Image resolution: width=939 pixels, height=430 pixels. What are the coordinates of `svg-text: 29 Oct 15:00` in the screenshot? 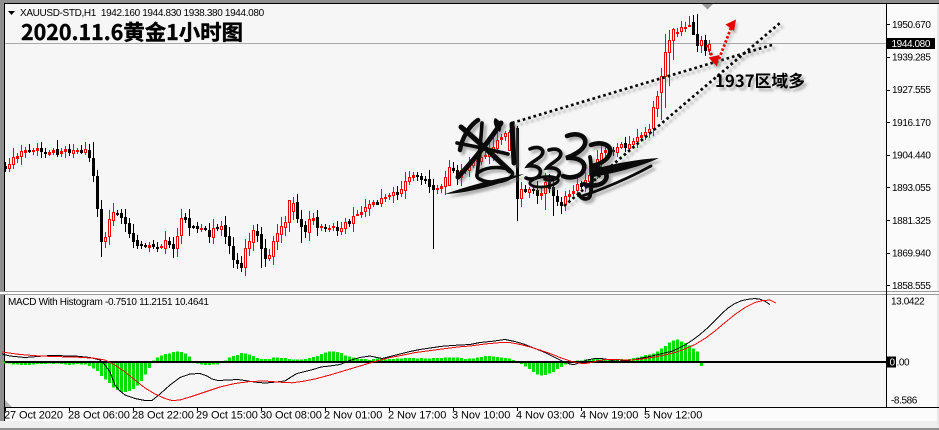 It's located at (227, 416).